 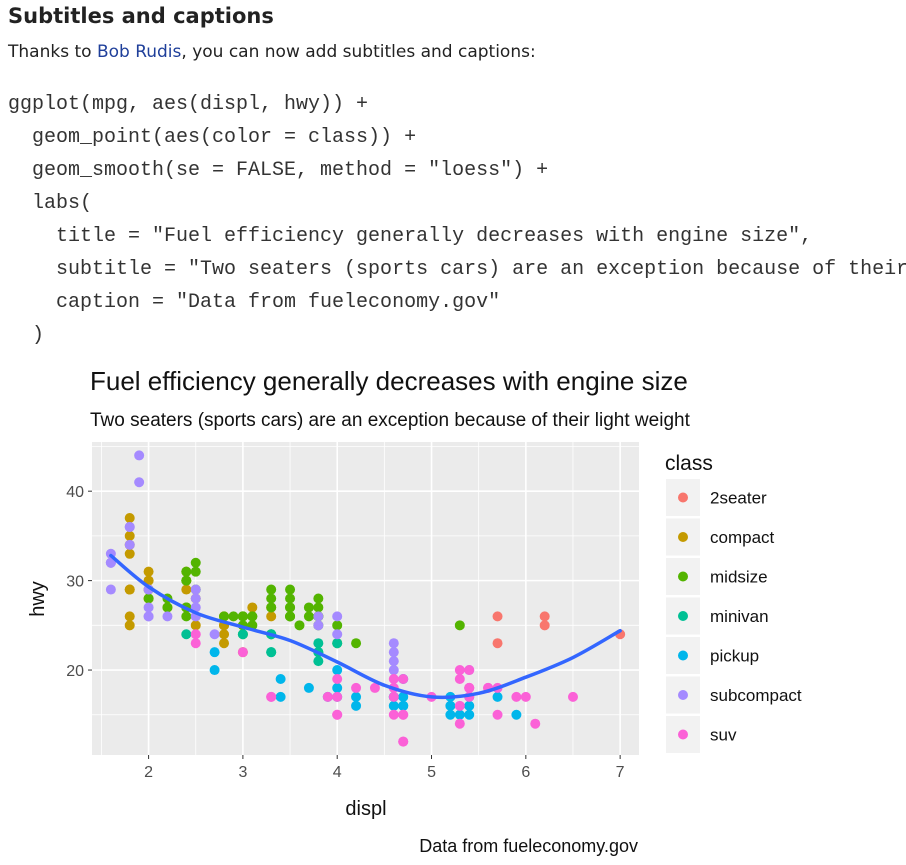 What do you see at coordinates (683, 576) in the screenshot?
I see `legend-swatch-midsize` at bounding box center [683, 576].